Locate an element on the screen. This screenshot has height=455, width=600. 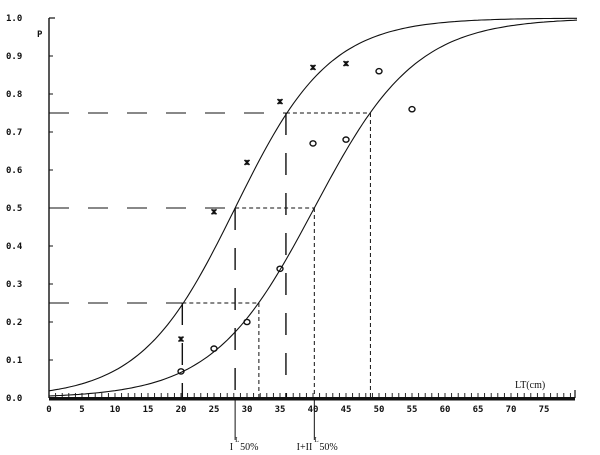
y-axis-title: P is located at coordinates (40, 35).